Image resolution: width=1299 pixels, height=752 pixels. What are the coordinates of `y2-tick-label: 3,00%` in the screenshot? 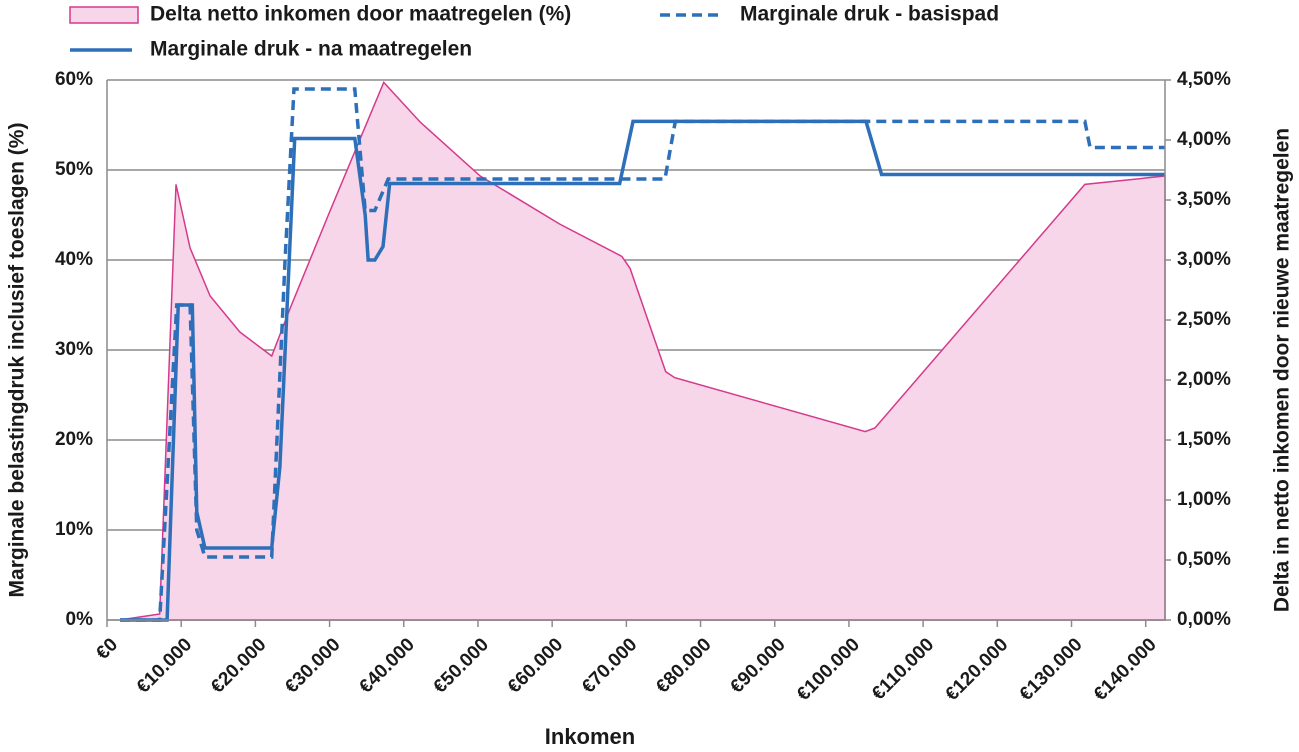 It's located at (1204, 259).